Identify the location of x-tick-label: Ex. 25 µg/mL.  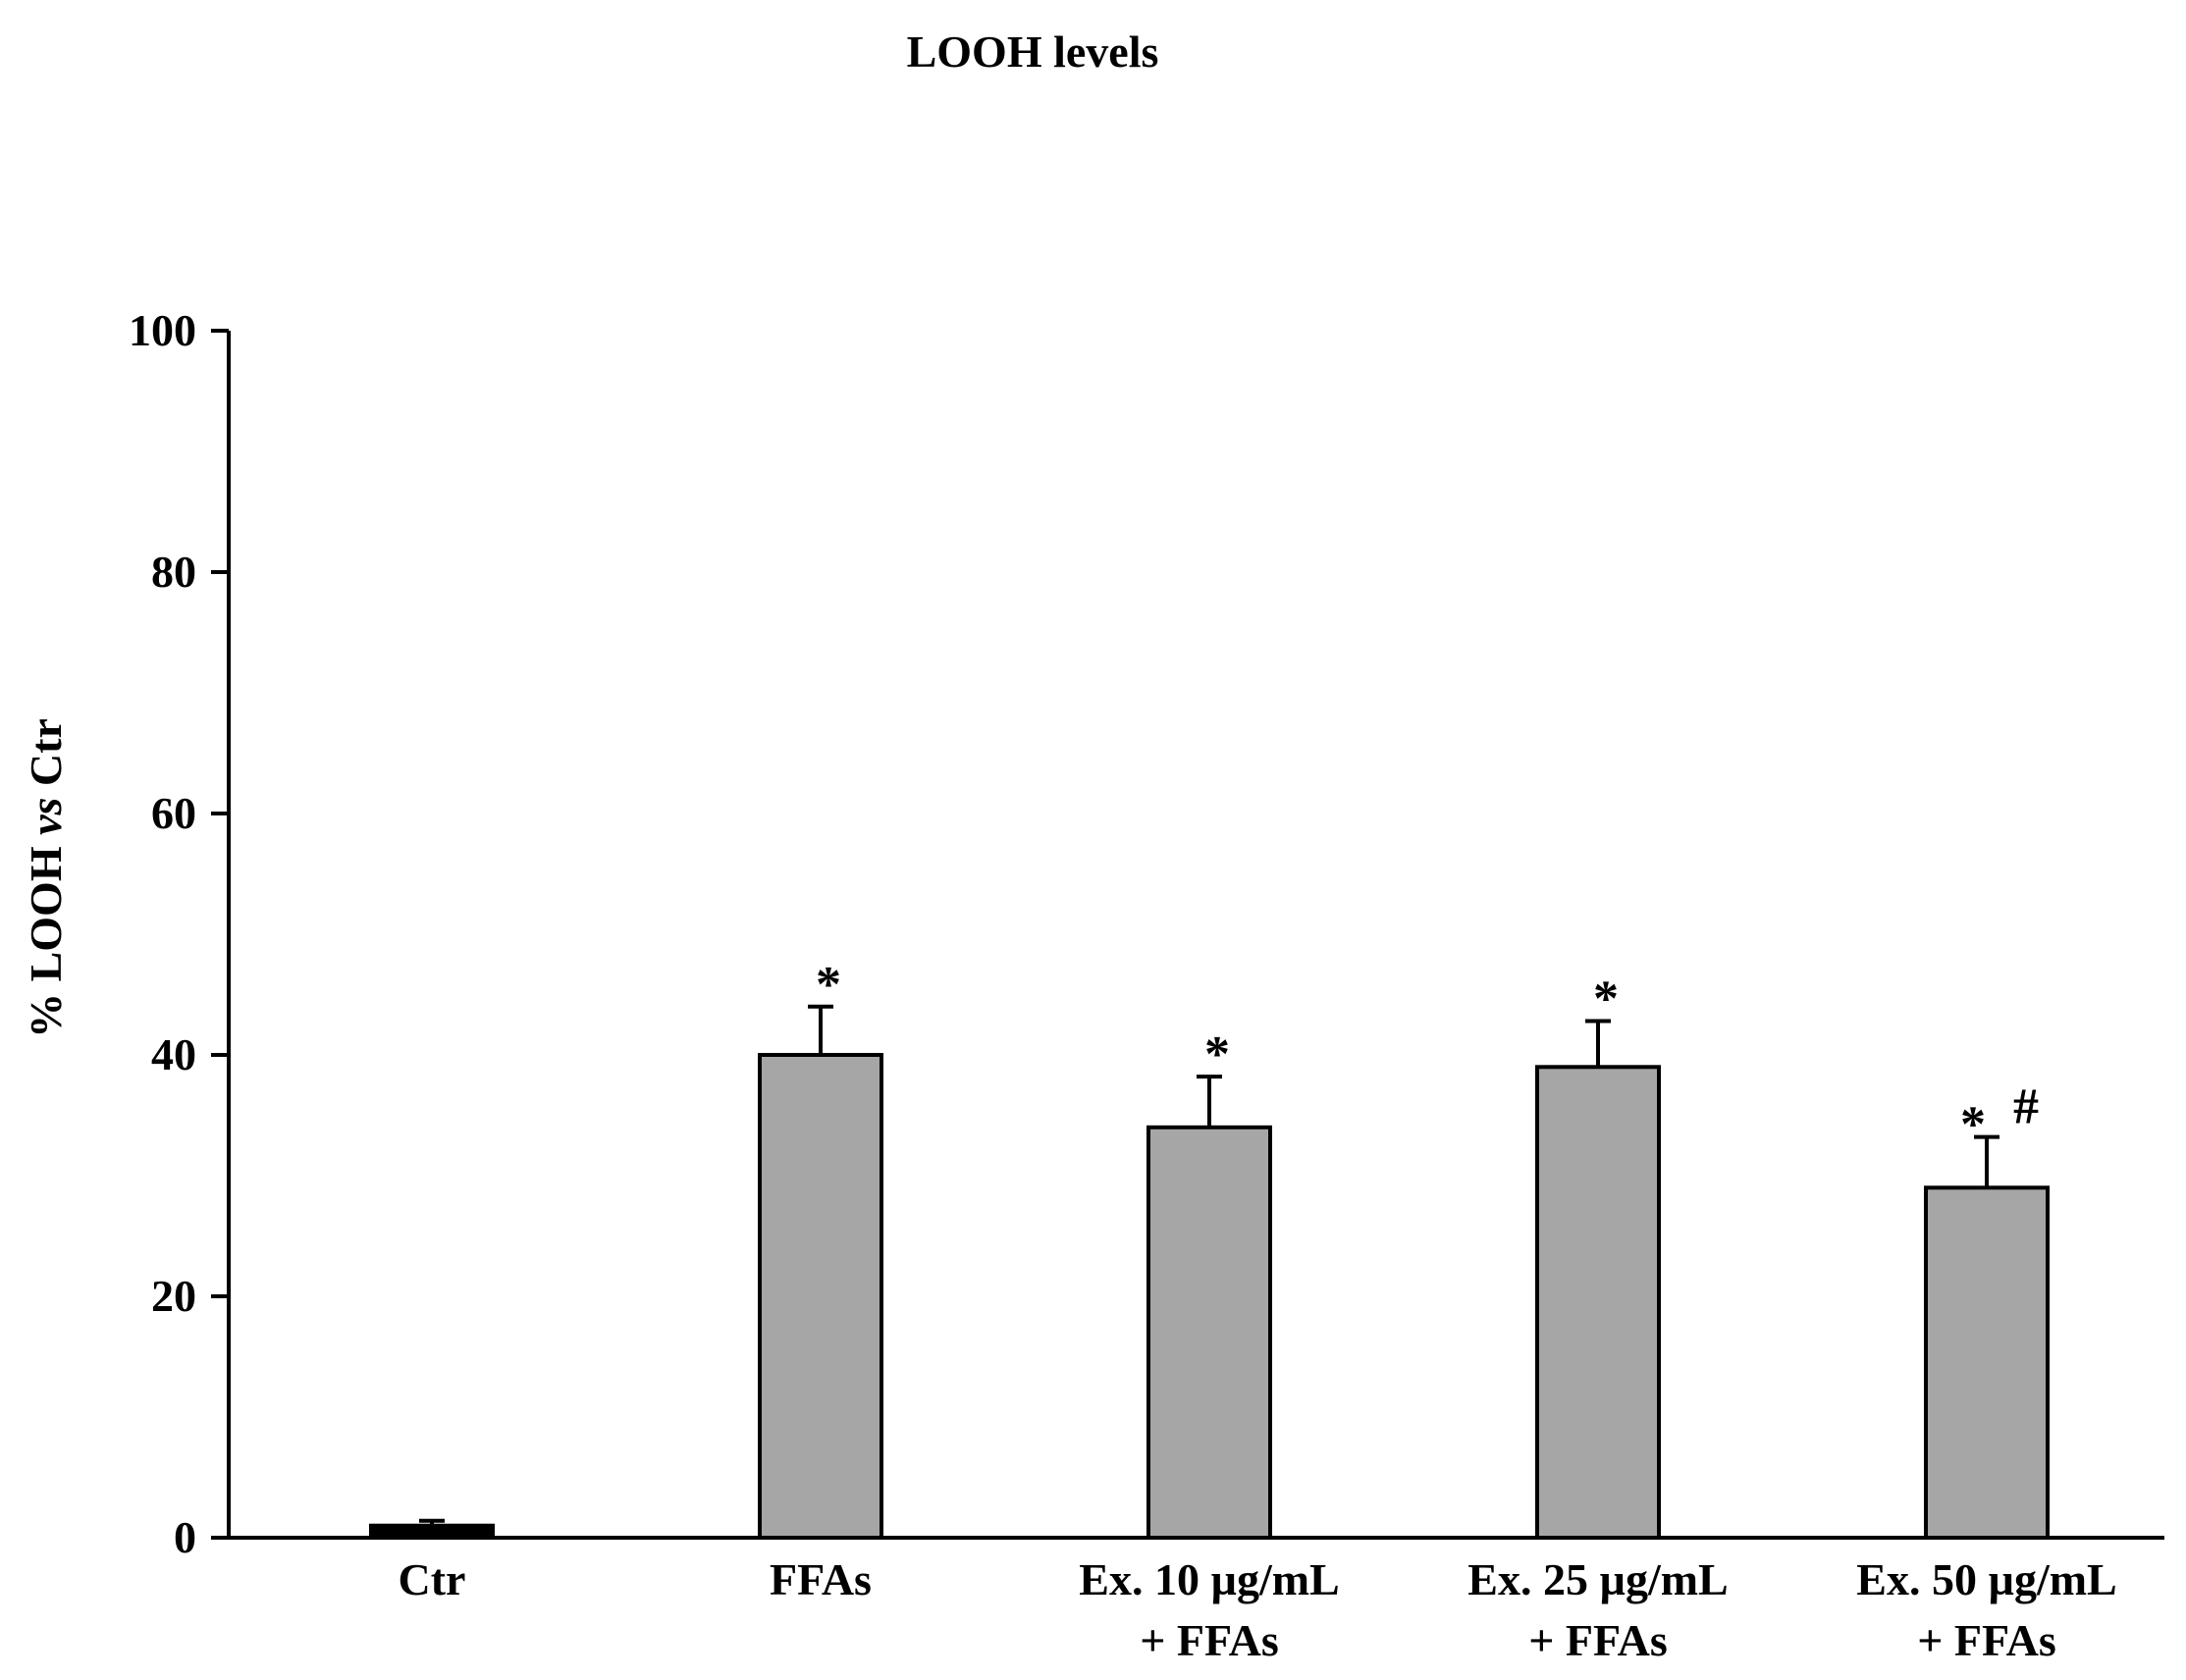
(1597, 1579).